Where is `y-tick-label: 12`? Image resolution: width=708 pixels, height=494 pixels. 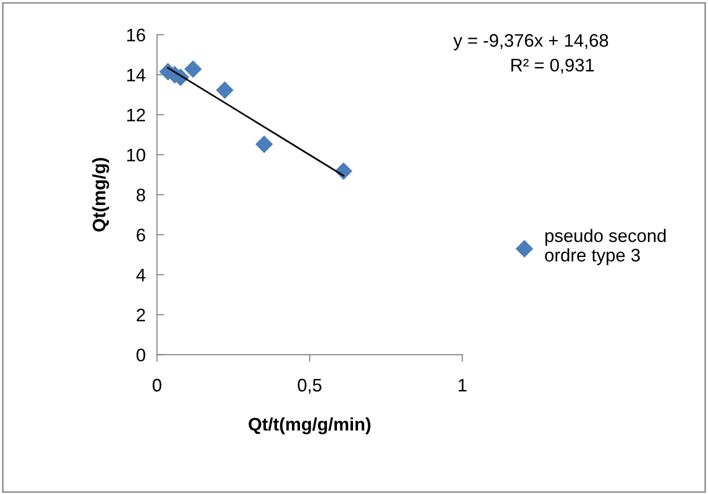
y-tick-label: 12 is located at coordinates (136, 115).